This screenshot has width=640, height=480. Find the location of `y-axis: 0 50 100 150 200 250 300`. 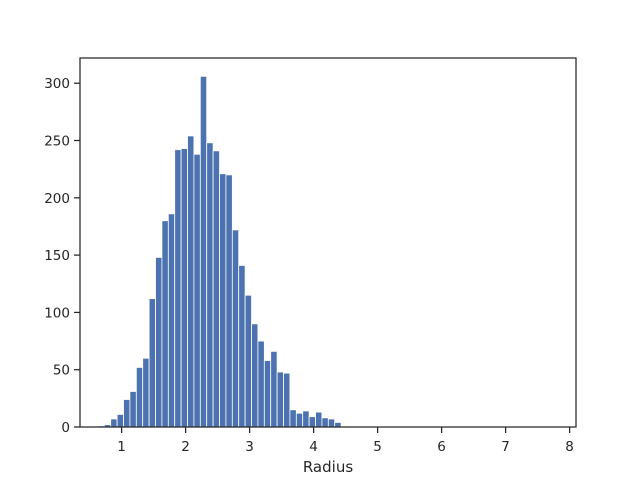

y-axis: 0 50 100 150 200 250 300 is located at coordinates (62, 256).